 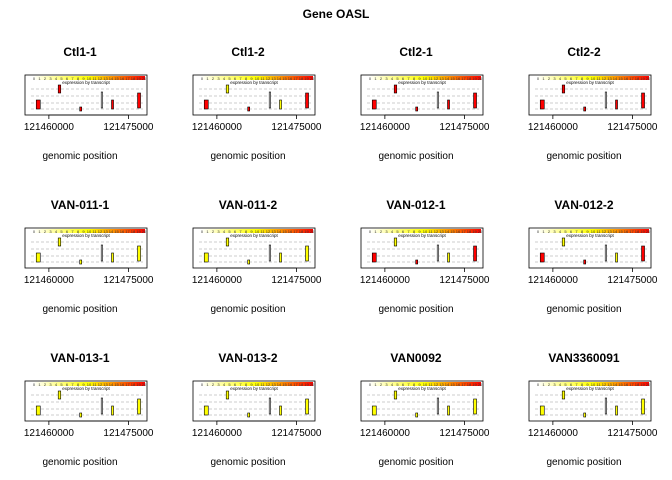 What do you see at coordinates (392, 384) in the screenshot?
I see `legend-scale-label: 4` at bounding box center [392, 384].